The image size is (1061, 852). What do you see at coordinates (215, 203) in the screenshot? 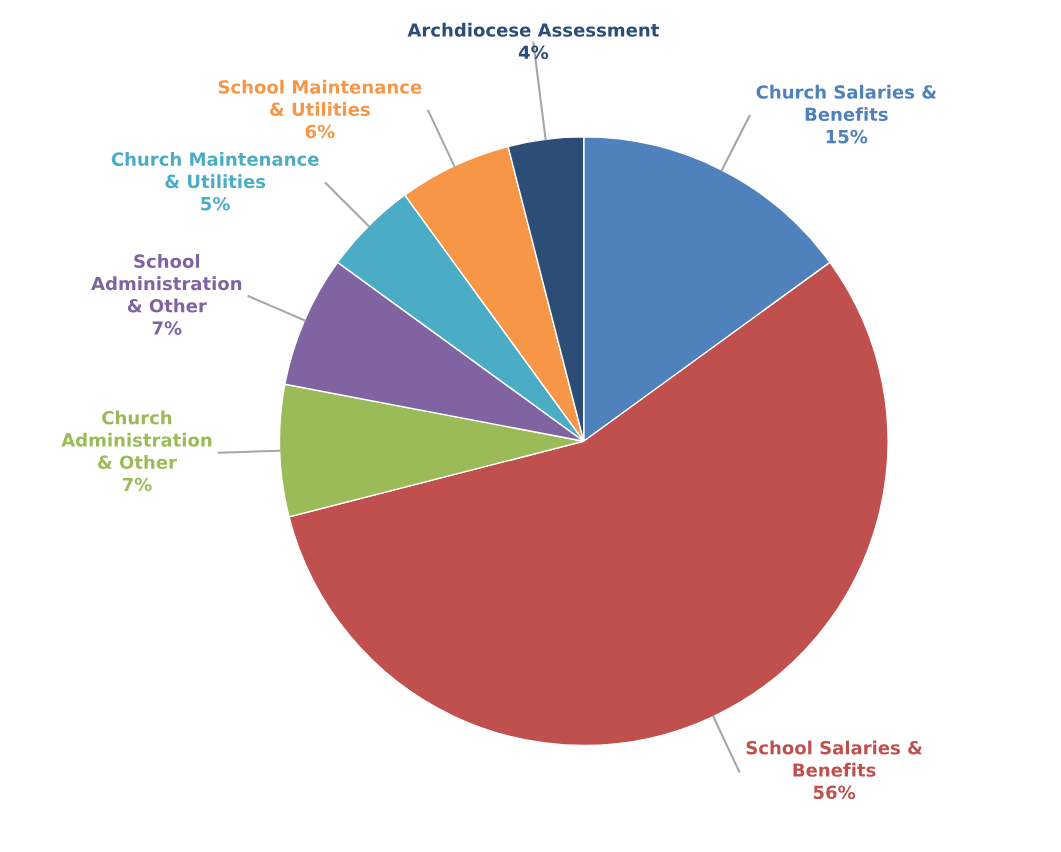
I see `data-label: 5%` at bounding box center [215, 203].